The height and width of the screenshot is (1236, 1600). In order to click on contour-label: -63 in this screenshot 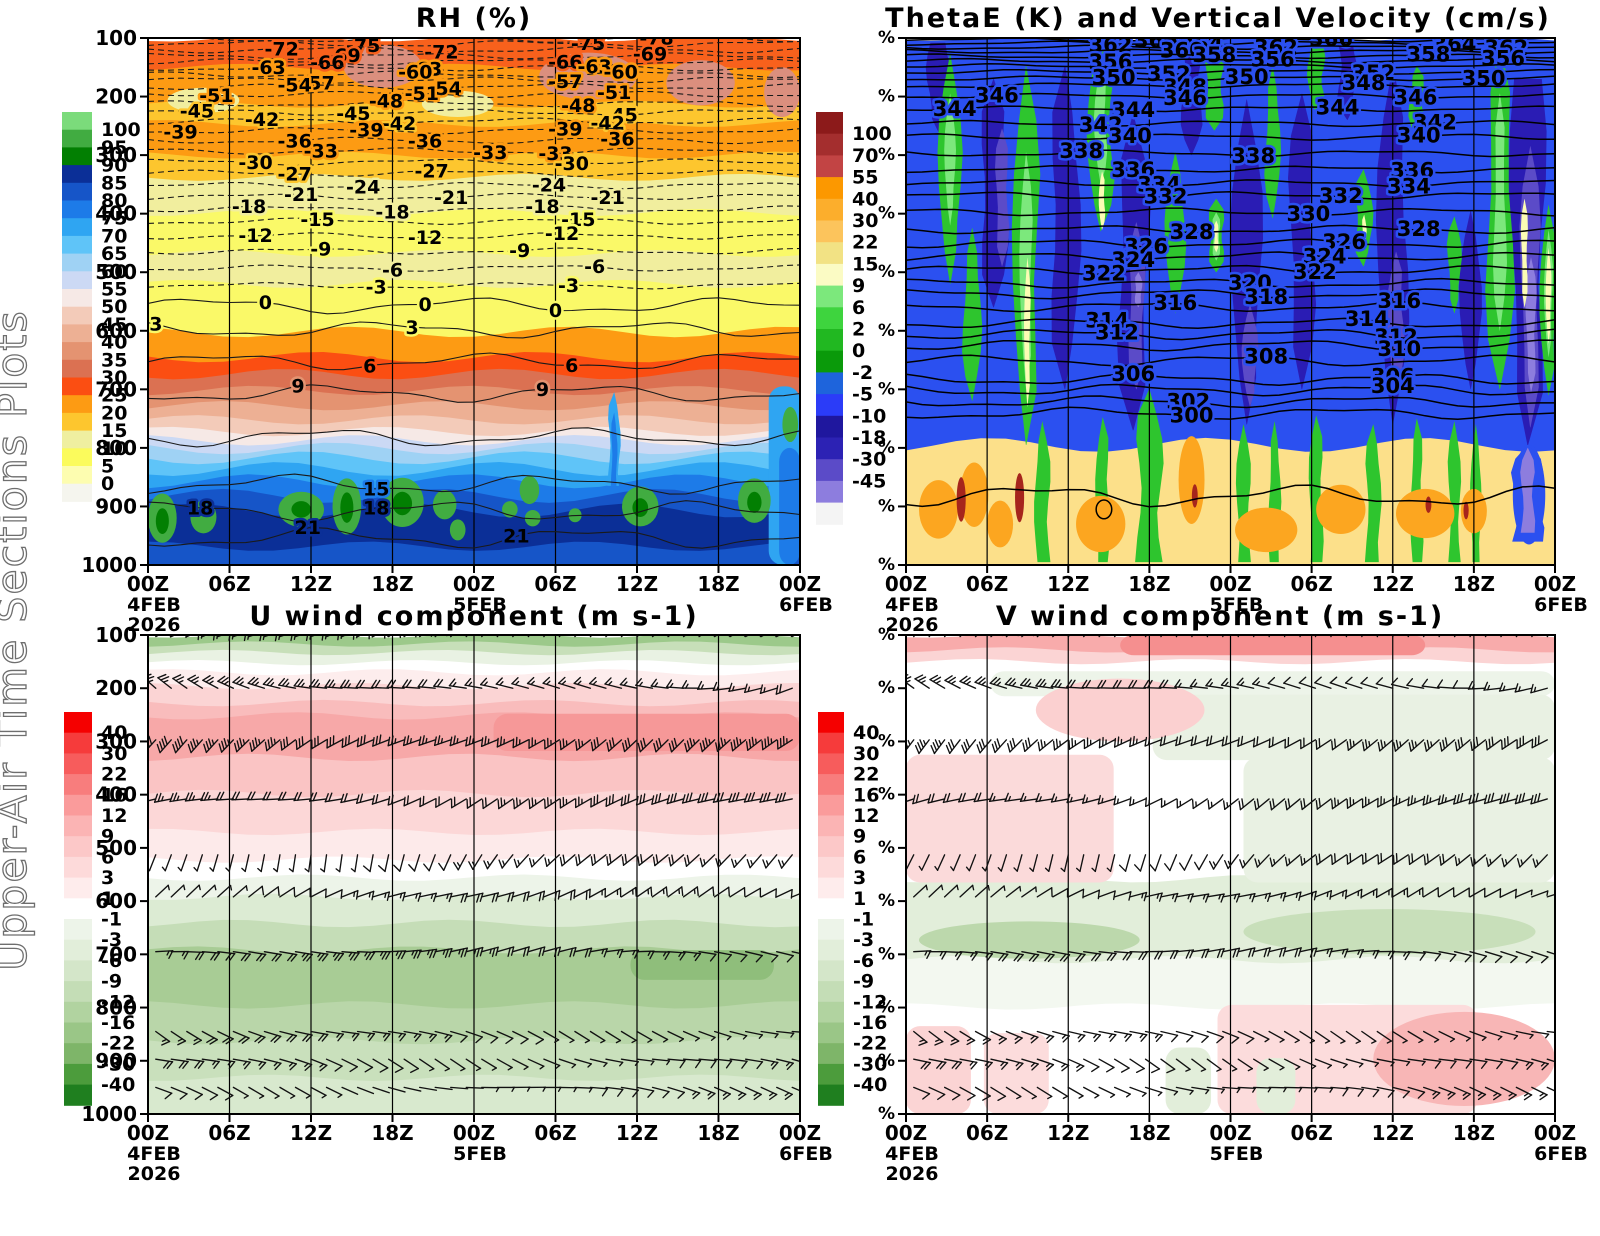, I will do `click(268, 68)`.